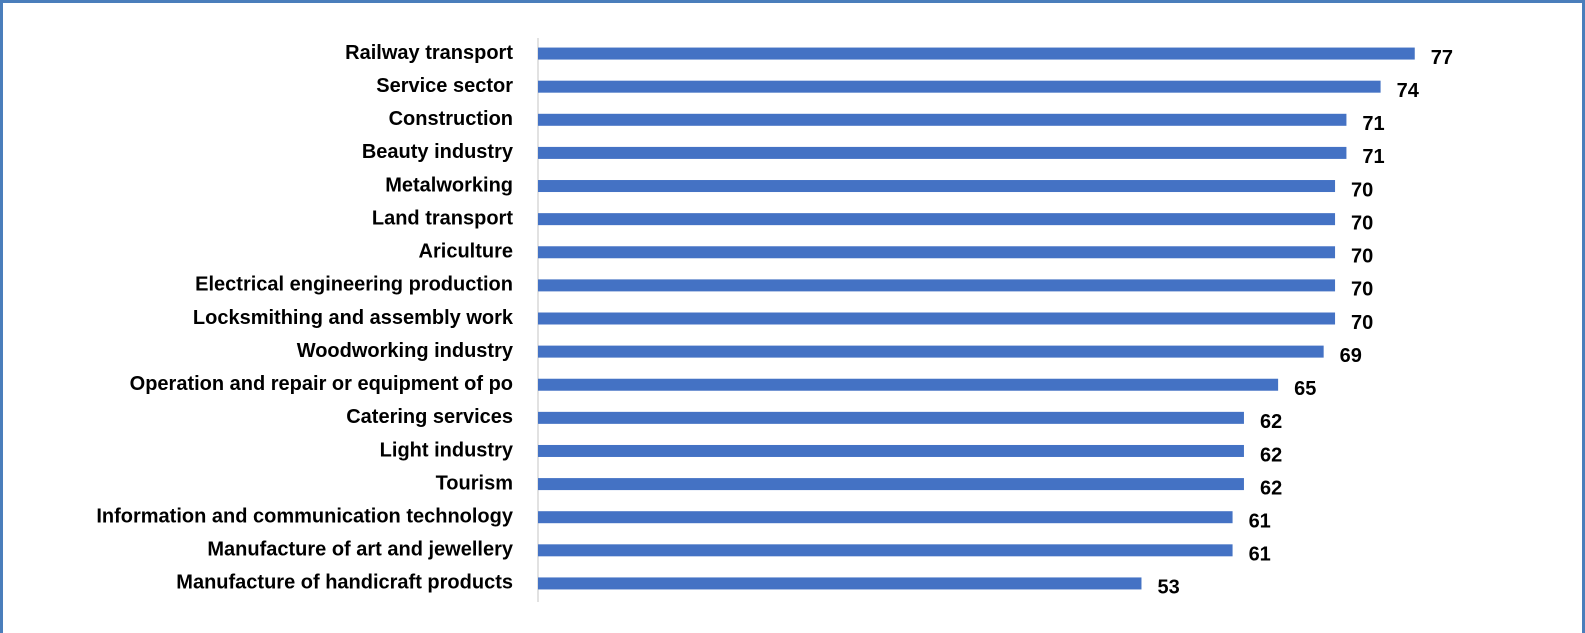  Describe the element at coordinates (447, 450) in the screenshot. I see `y-tick-label: Light industry` at that location.